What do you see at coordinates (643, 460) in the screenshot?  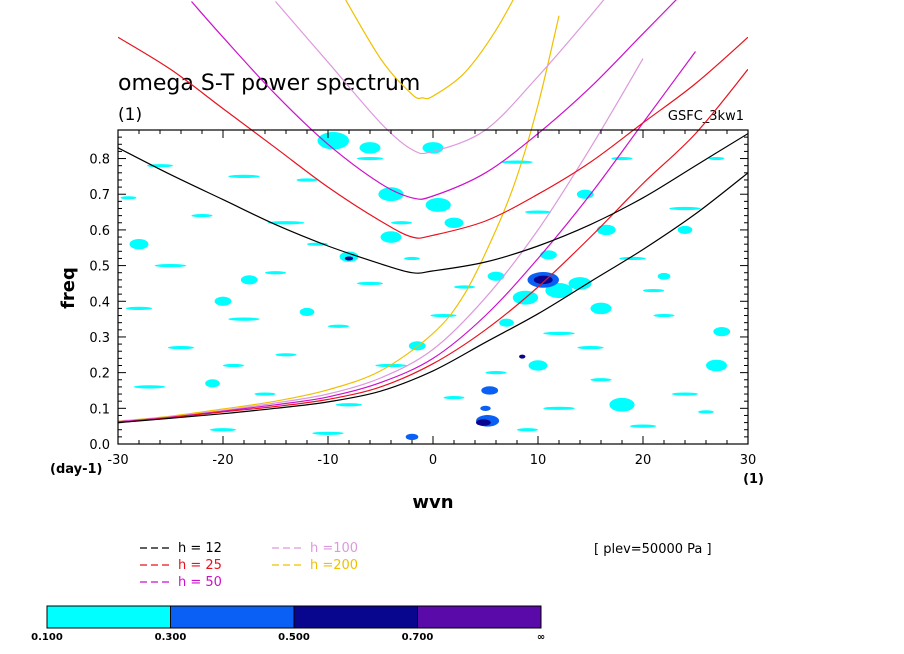 I see `x-tick-label: 20` at bounding box center [643, 460].